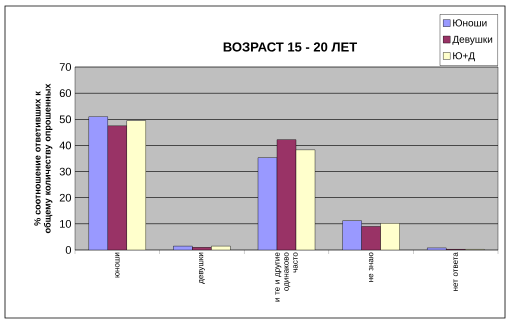 This screenshot has height=324, width=510. What do you see at coordinates (286, 277) in the screenshot?
I see `x-tick-label: и те и другие одинаково часто` at bounding box center [286, 277].